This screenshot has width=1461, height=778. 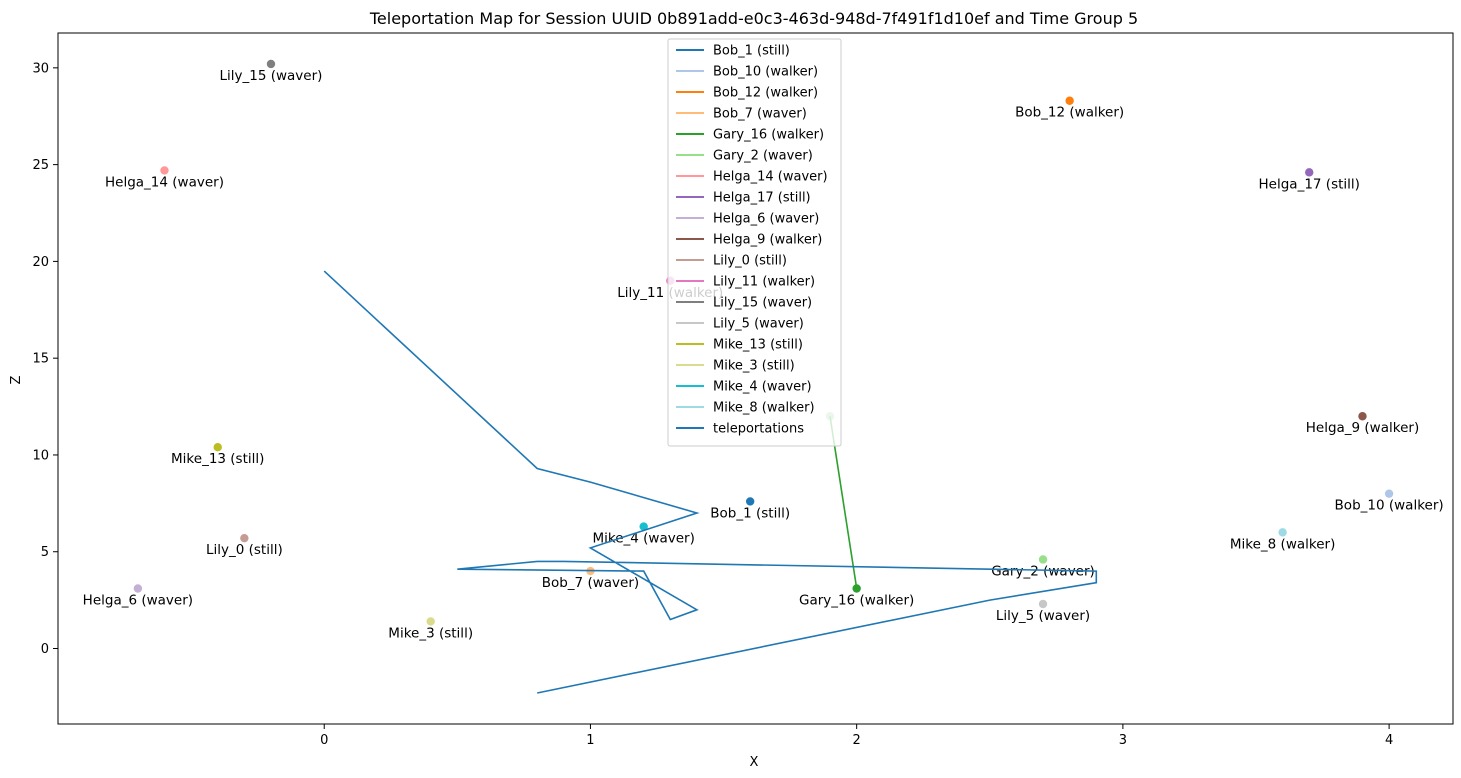 I want to click on legend-entry: Helga_6 (waver), so click(x=766, y=219).